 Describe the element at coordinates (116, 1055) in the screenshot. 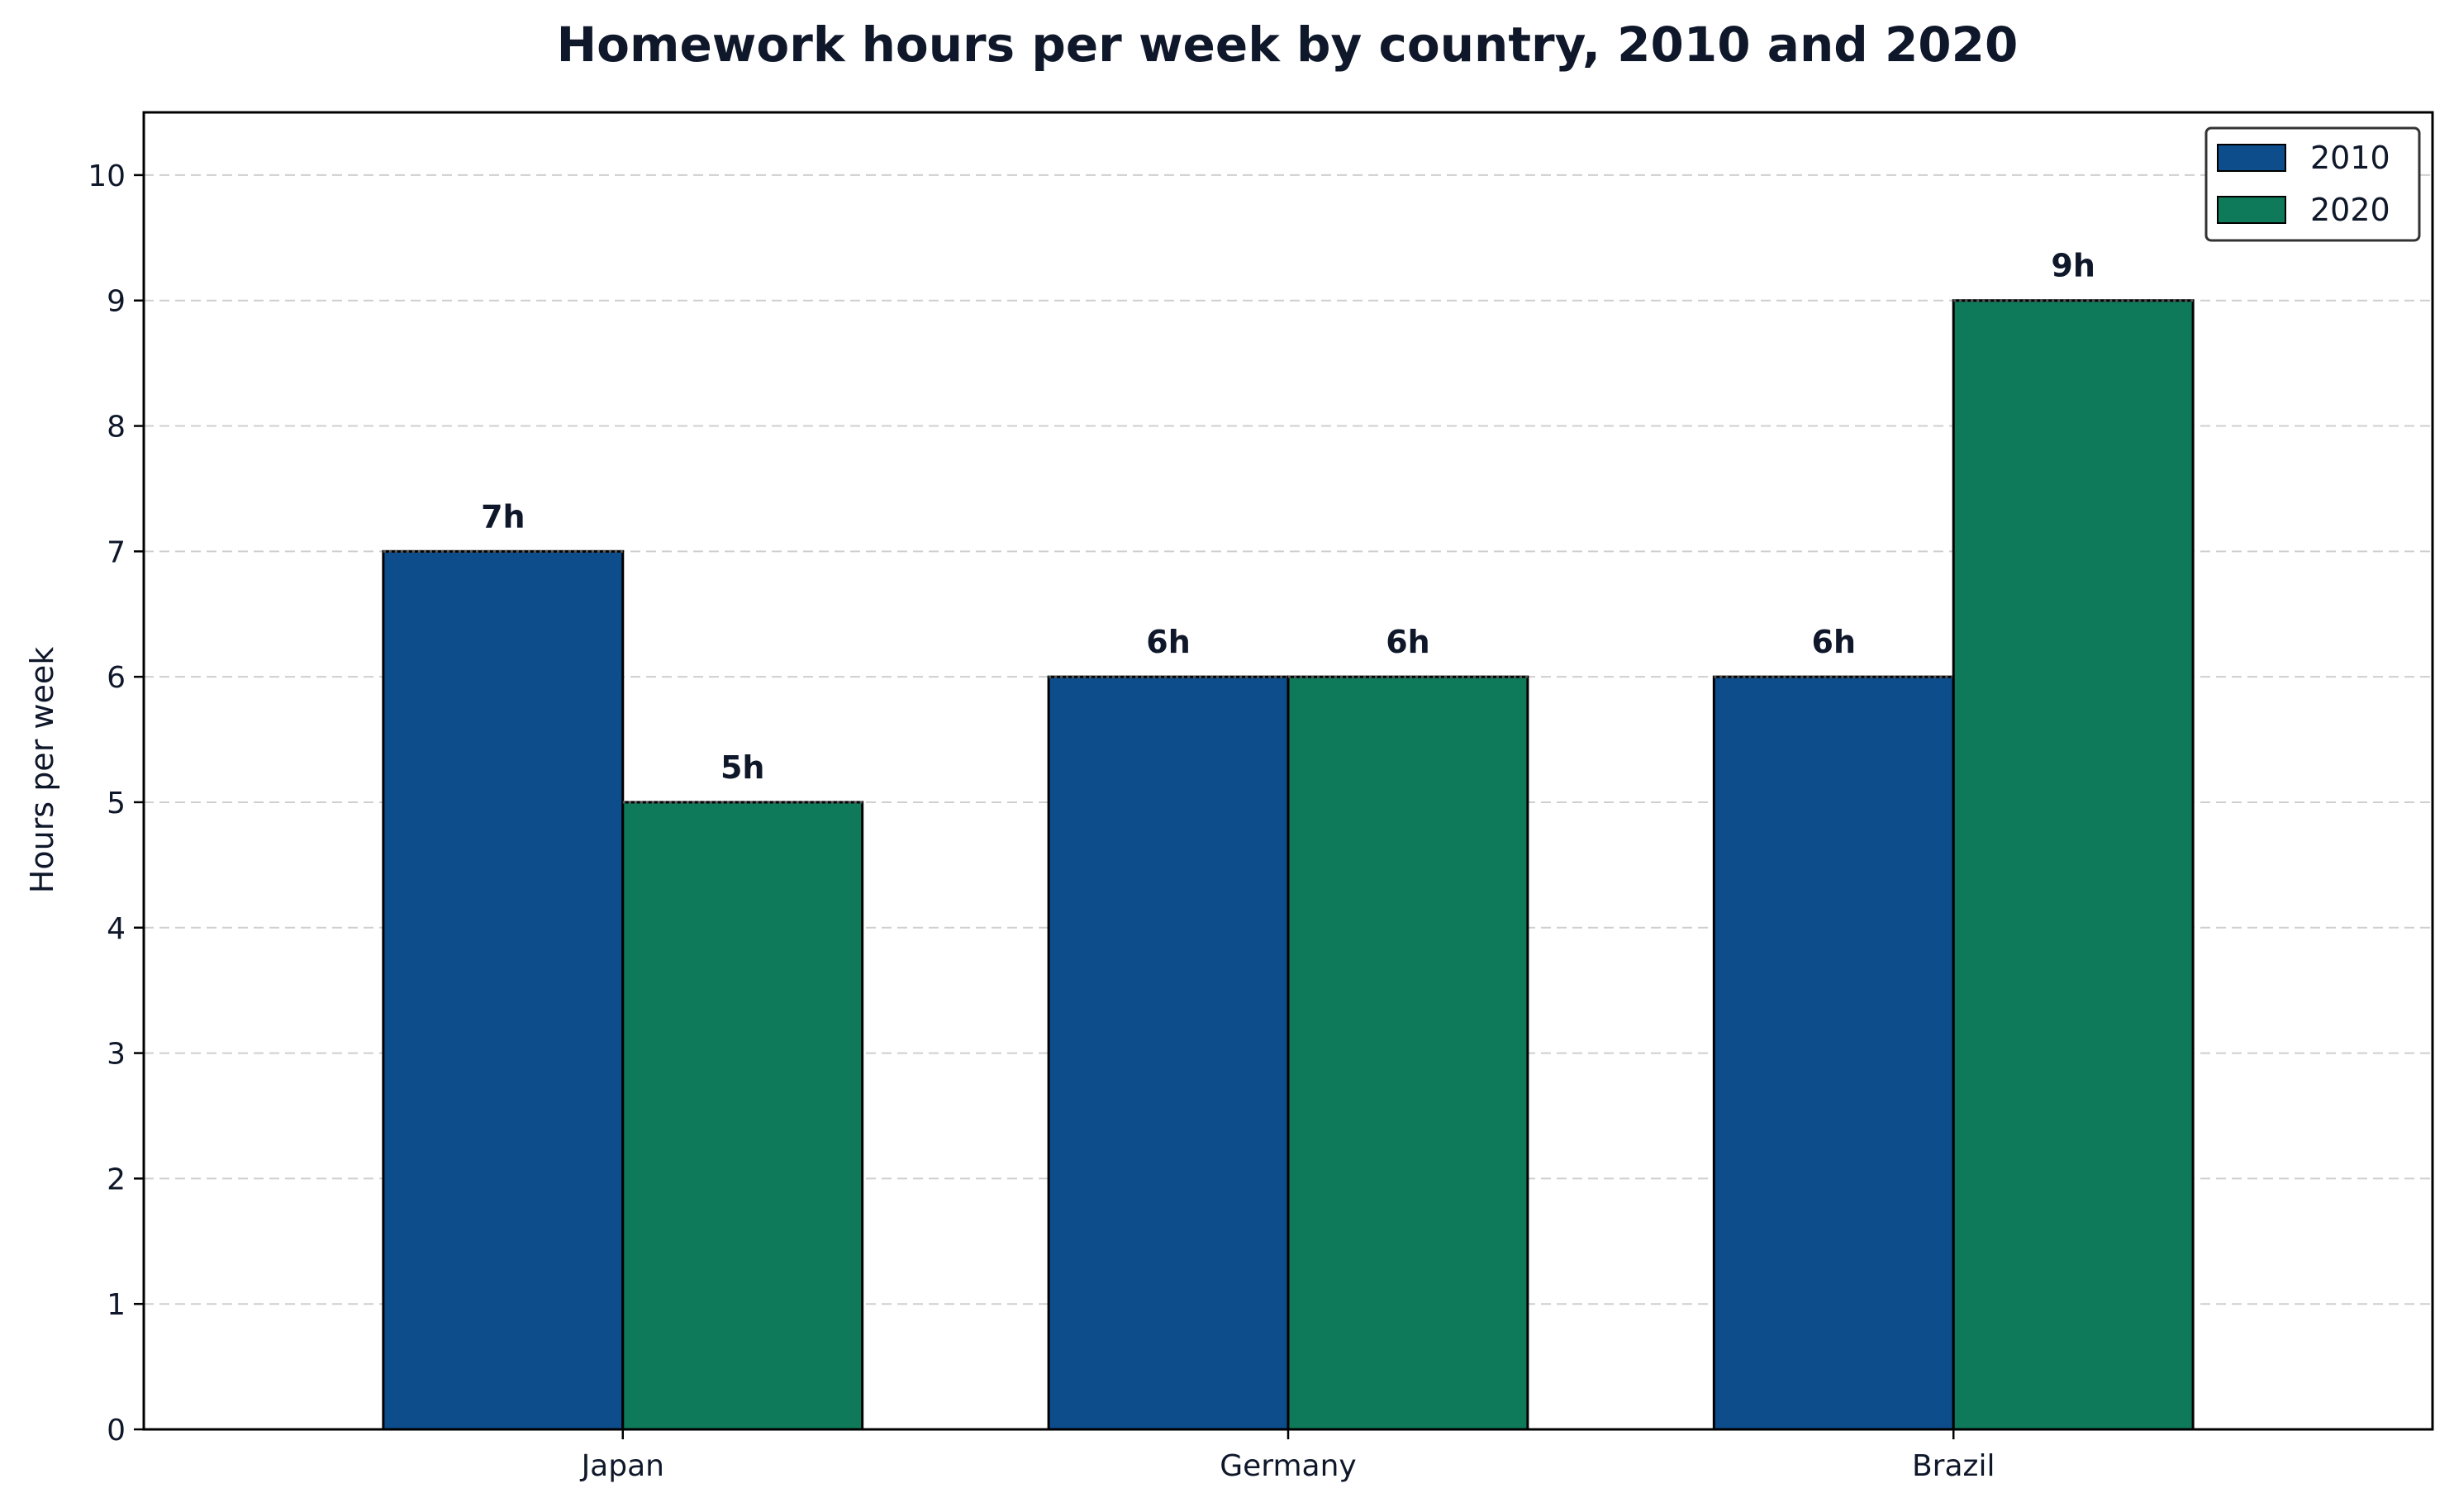

I see `y-tick-label: 3` at that location.